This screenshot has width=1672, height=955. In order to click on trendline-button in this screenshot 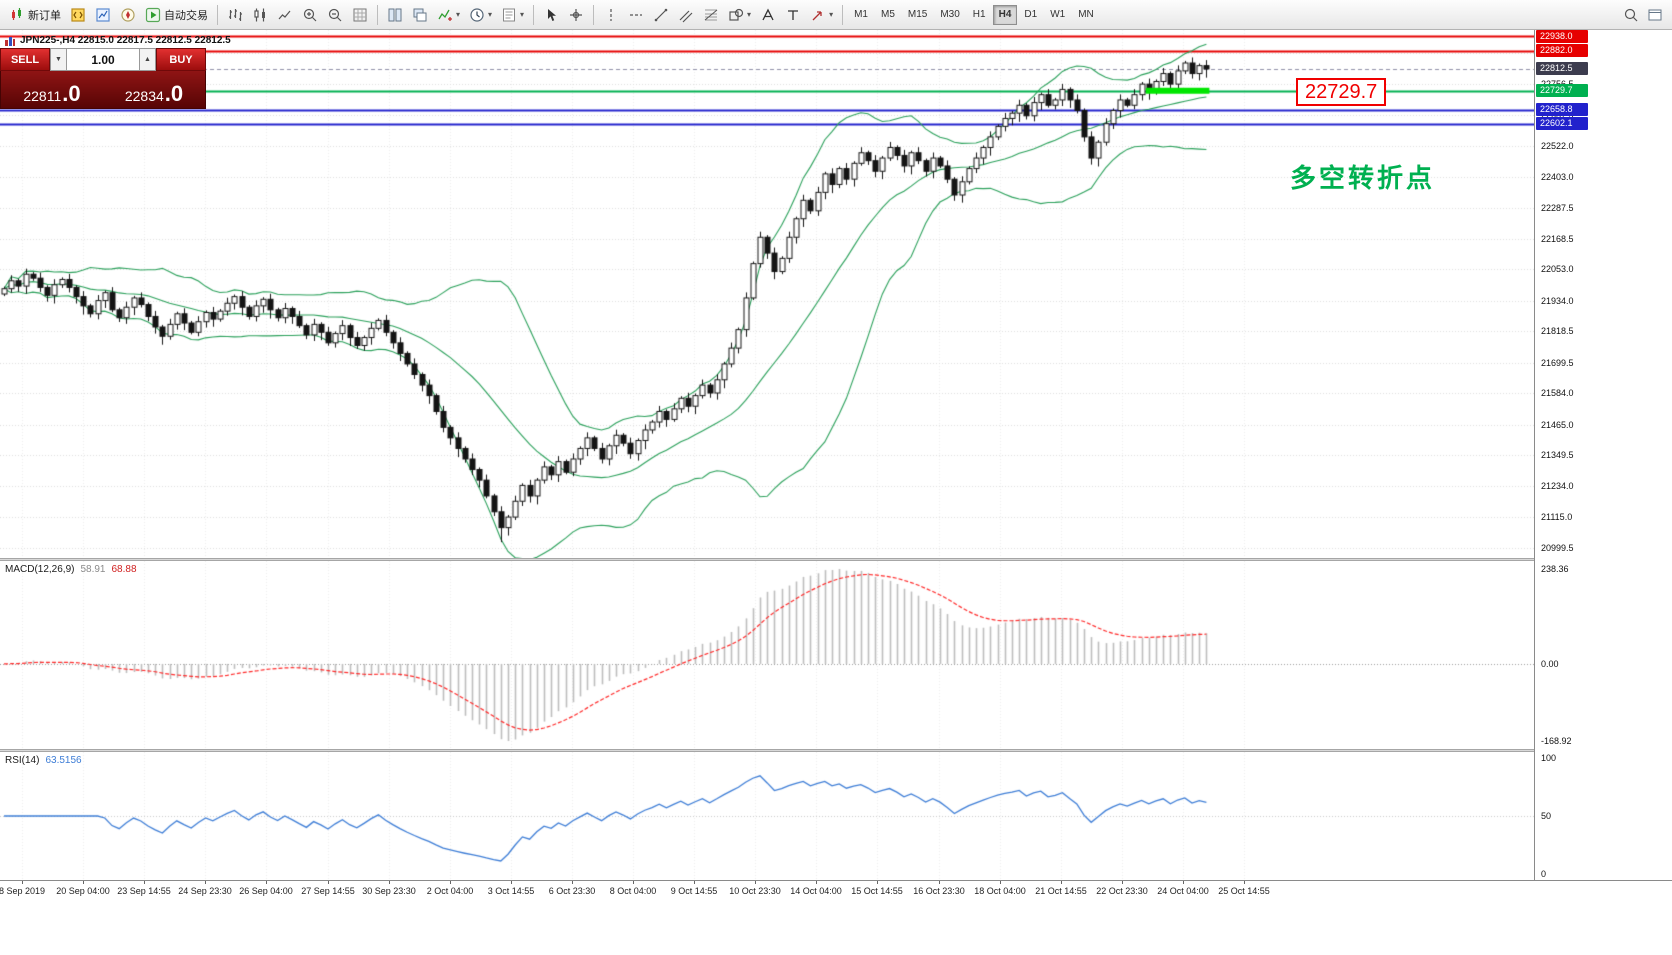, I will do `click(661, 15)`.